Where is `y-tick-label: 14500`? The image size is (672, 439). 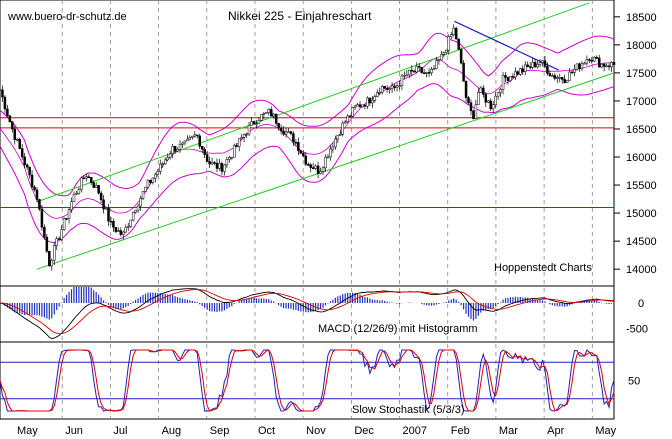
y-tick-label: 14500 is located at coordinates (641, 242).